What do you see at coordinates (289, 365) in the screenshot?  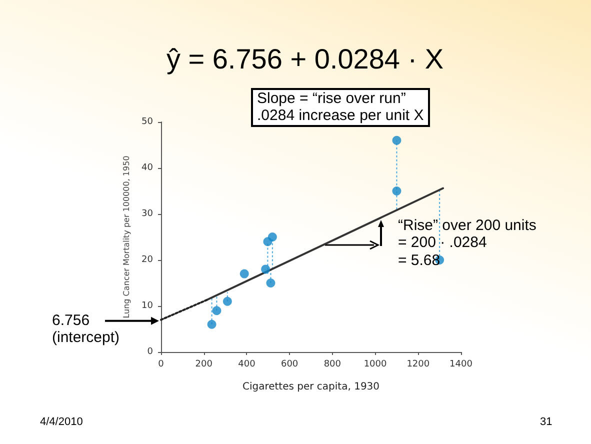 I see `x-tick-label: 600` at bounding box center [289, 365].